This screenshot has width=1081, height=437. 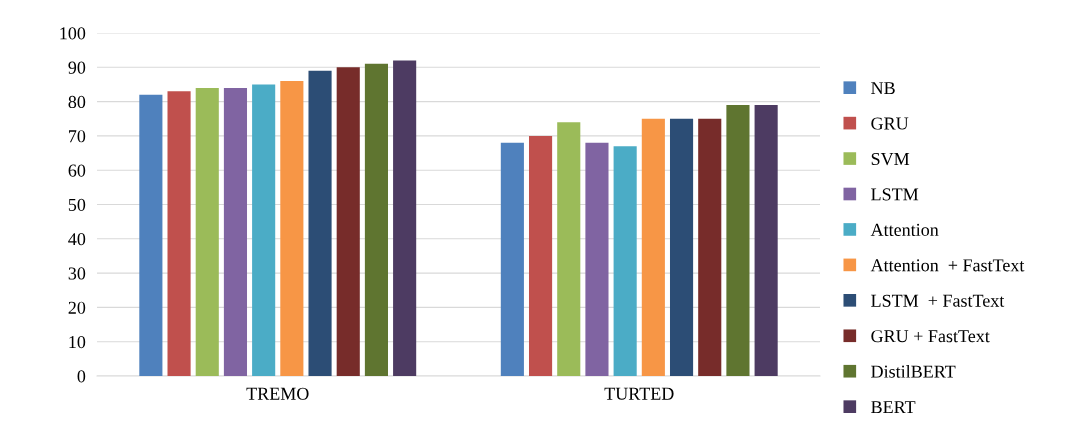 I want to click on y-tick-label: 90, so click(x=77, y=67).